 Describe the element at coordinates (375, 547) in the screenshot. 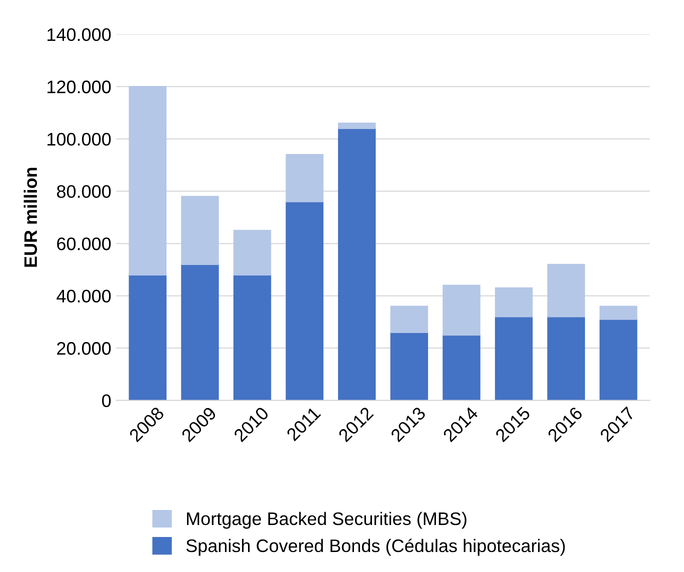

I see `legend-label: Spanish Covered Bonds (Cédulas hipotecarias)` at that location.